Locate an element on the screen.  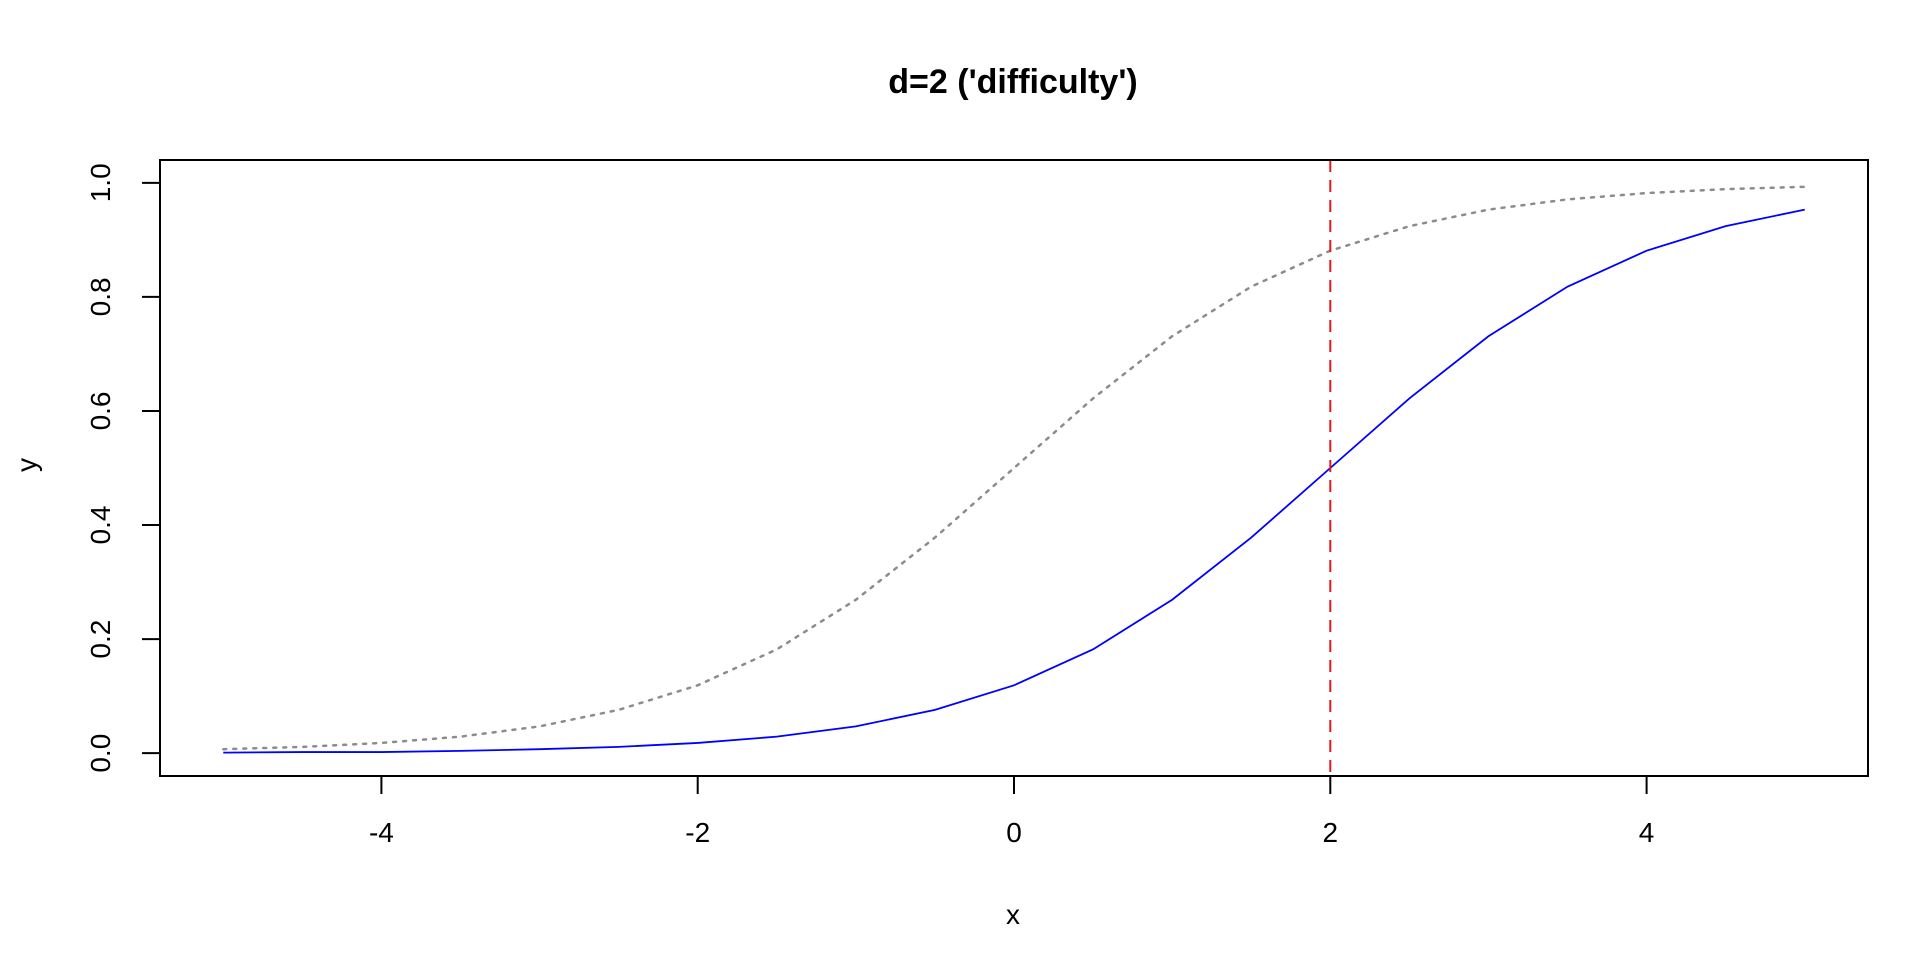
x-tick-label: 4 is located at coordinates (1647, 832).